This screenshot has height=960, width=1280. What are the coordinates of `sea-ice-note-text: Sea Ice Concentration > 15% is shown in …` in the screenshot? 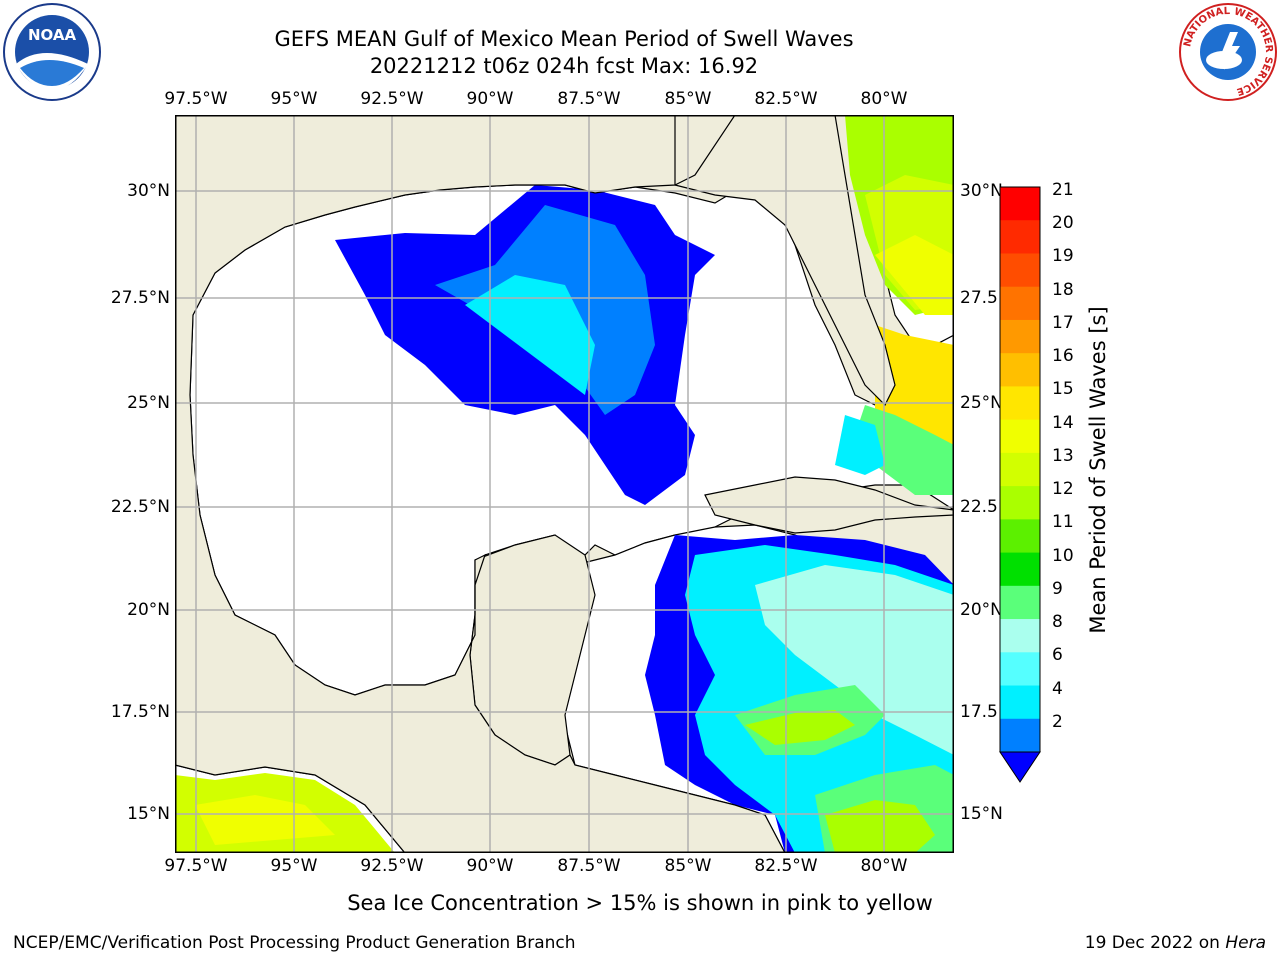 It's located at (640, 903).